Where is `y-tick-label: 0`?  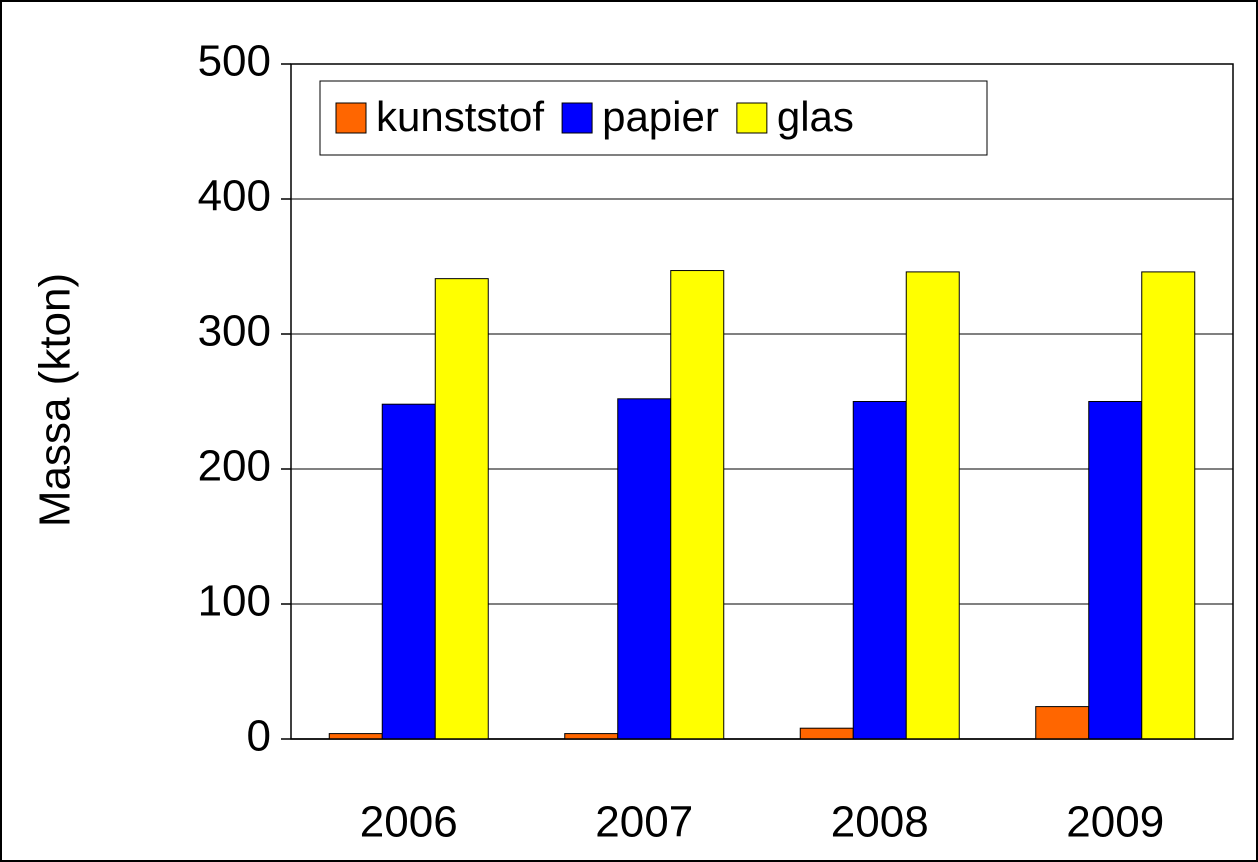
y-tick-label: 0 is located at coordinates (259, 736).